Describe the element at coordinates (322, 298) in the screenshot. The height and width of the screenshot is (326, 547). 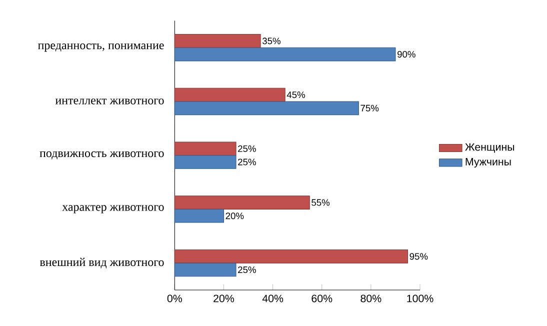
I see `x-tick-label: 60%` at that location.